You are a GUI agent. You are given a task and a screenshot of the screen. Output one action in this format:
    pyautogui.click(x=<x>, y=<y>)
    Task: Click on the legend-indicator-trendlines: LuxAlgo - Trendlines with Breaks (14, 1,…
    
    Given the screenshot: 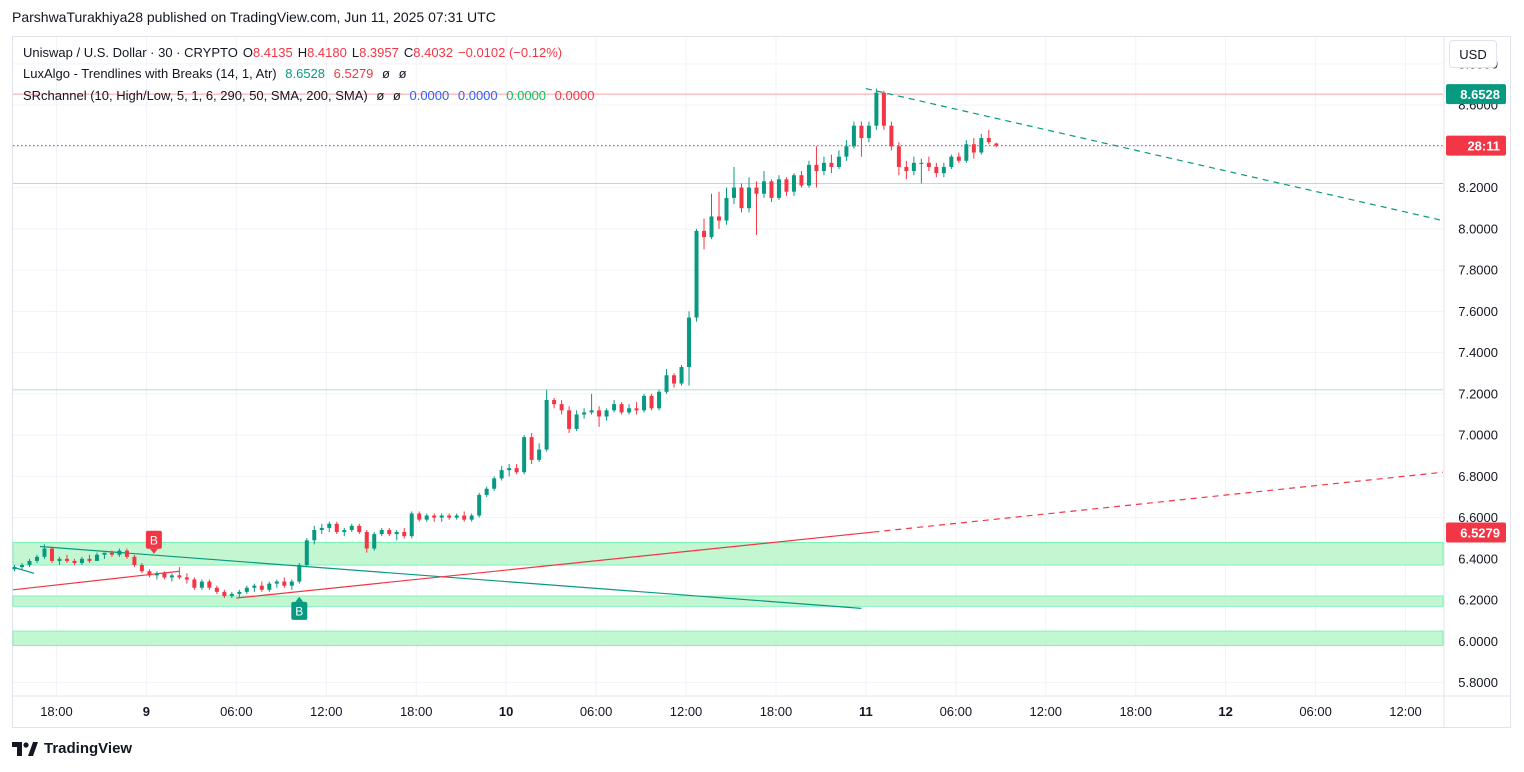 What is the action you would take?
    pyautogui.click(x=217, y=73)
    